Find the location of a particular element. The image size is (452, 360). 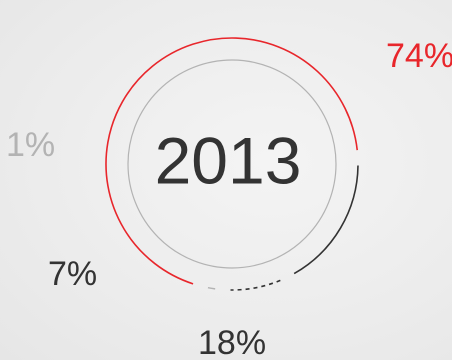

segment-label-1: 1% is located at coordinates (30, 145).